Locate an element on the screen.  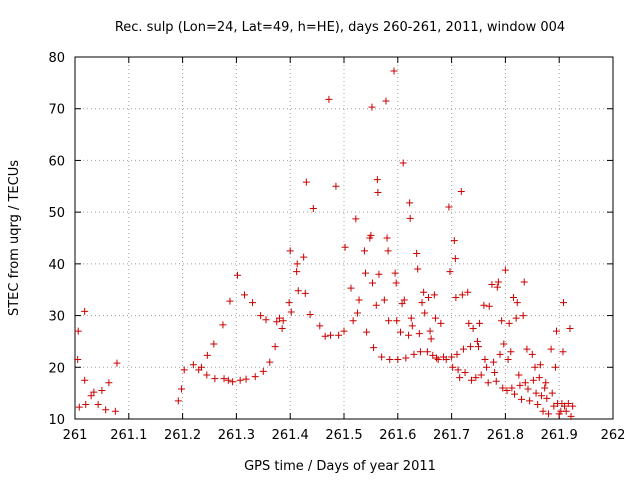
x-tick-label: 262 is located at coordinates (613, 435).